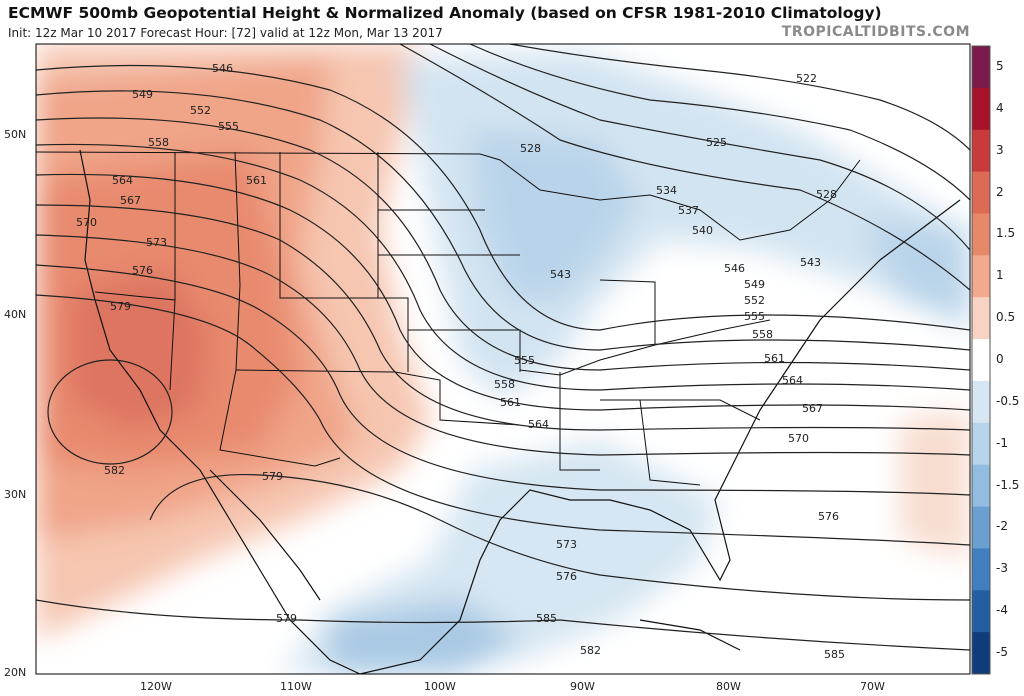 The image size is (1024, 696). What do you see at coordinates (1000, 191) in the screenshot?
I see `colorbar-tick-label: 2` at bounding box center [1000, 191].